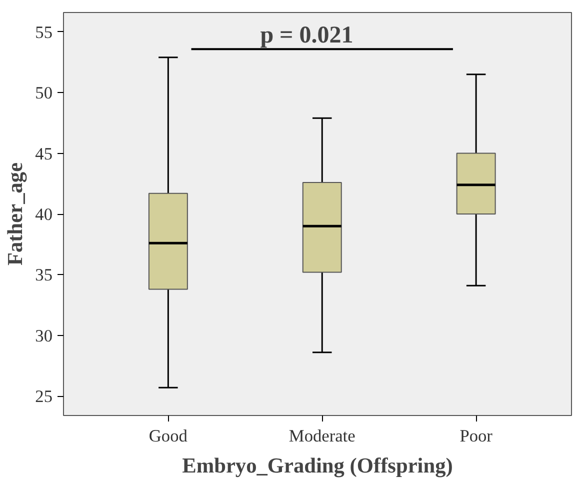  What do you see at coordinates (43, 396) in the screenshot?
I see `y-tick-label: 25` at bounding box center [43, 396].